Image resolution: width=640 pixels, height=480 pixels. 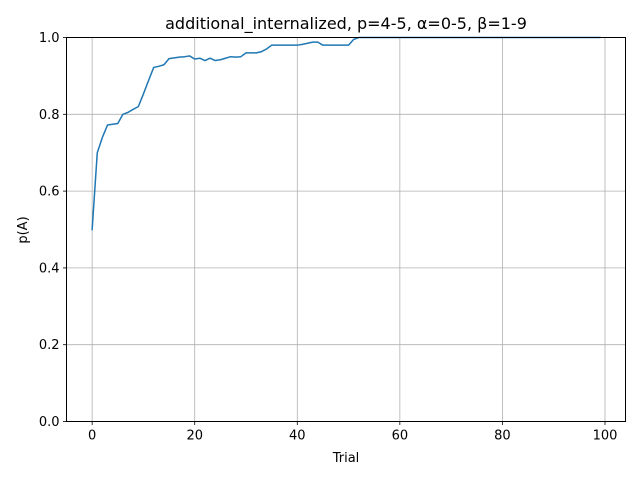 What do you see at coordinates (400, 436) in the screenshot?
I see `x-tick-label: 60` at bounding box center [400, 436].